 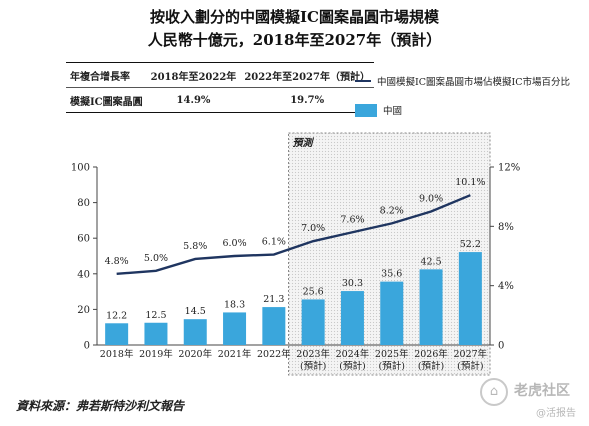 I want to click on watermark-title: 老虎社区, so click(x=542, y=391).